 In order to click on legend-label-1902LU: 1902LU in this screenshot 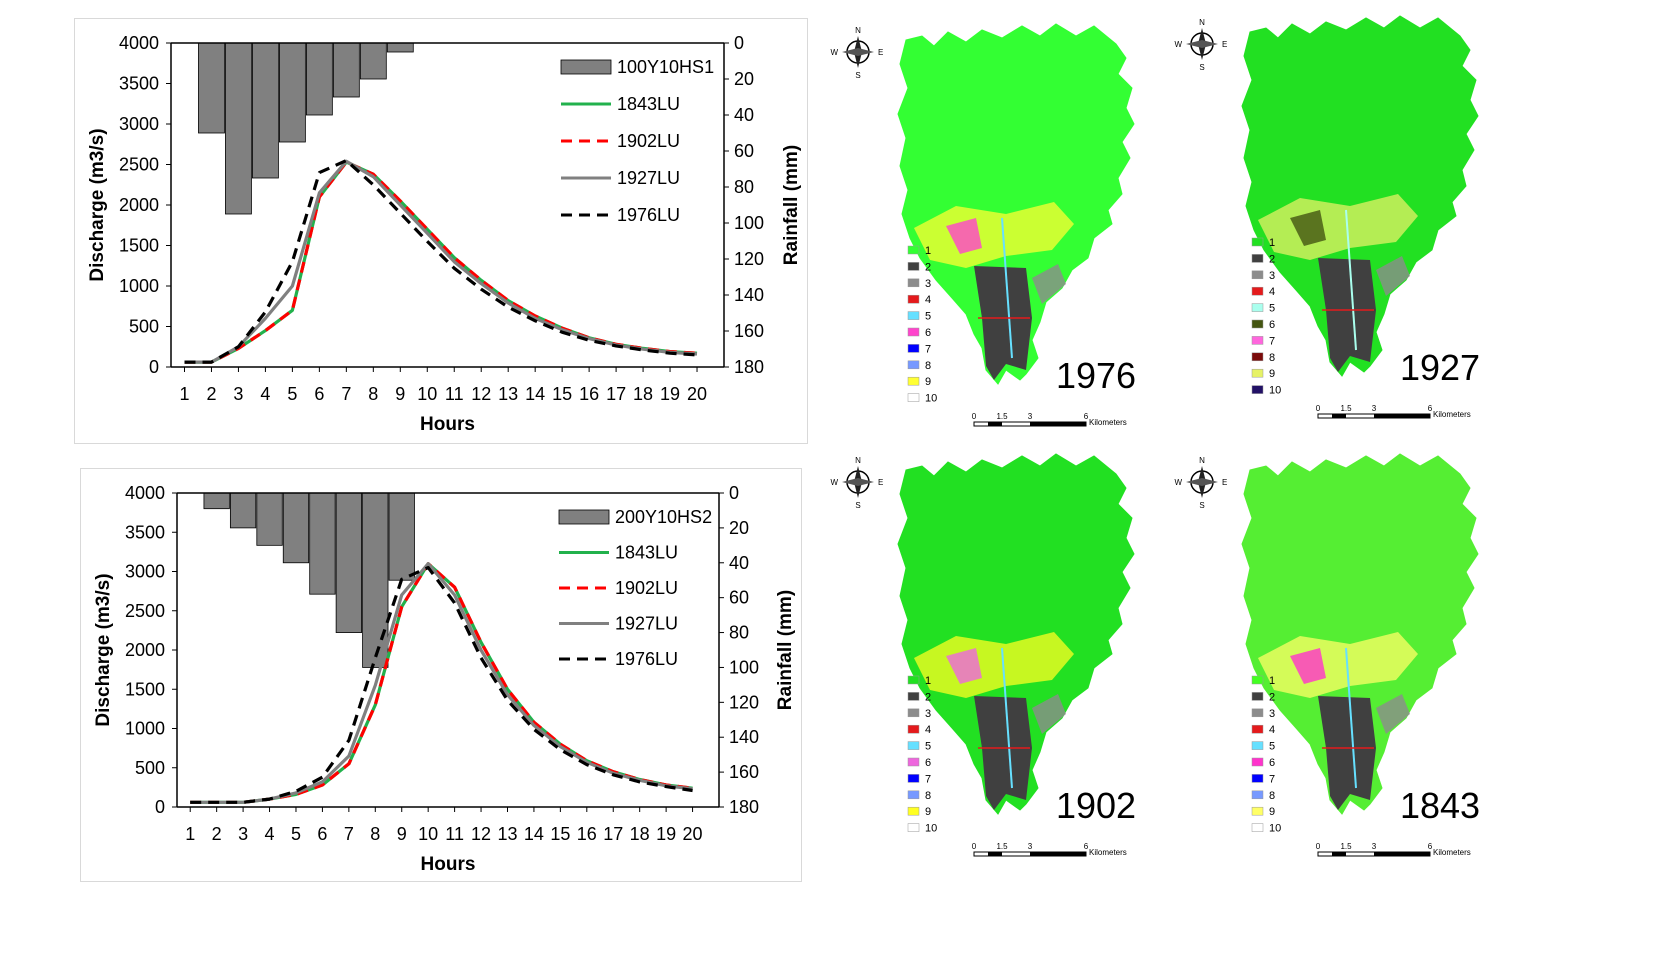, I will do `click(648, 141)`.